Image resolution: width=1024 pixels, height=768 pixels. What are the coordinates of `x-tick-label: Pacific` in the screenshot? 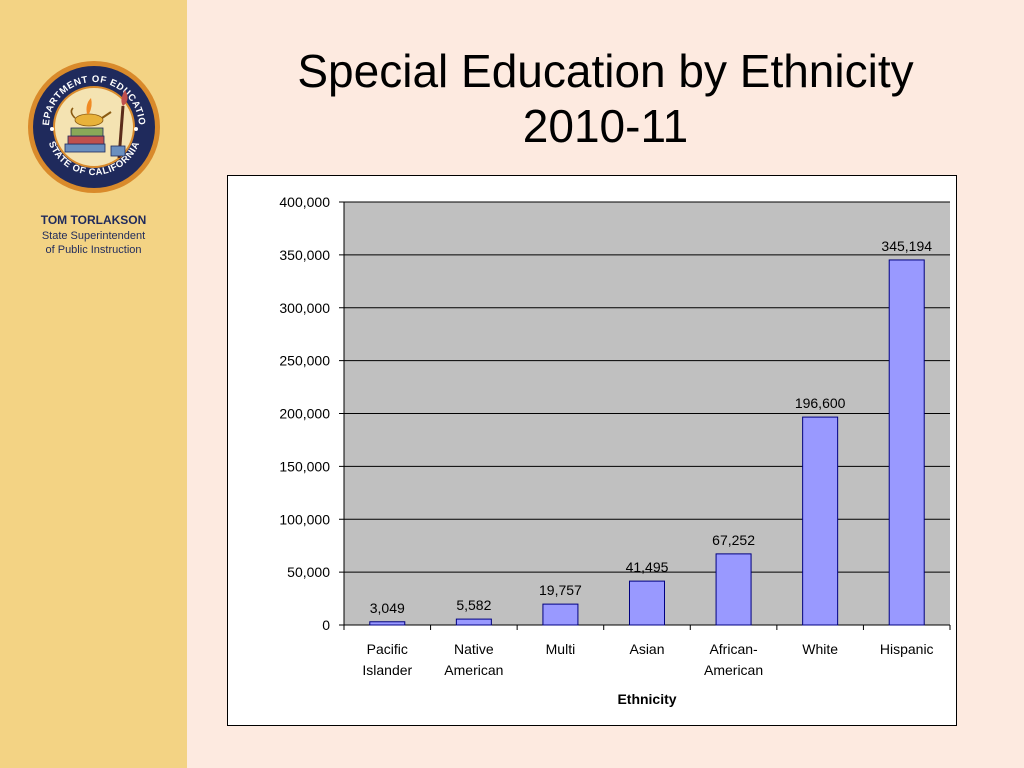 It's located at (387, 649).